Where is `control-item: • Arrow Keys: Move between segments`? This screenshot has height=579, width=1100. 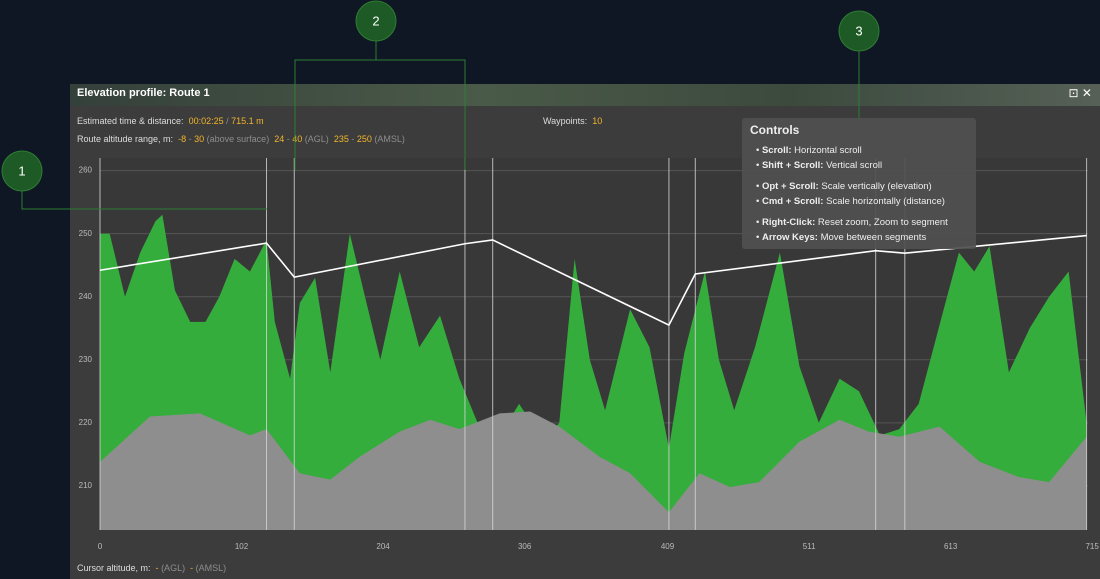 control-item: • Arrow Keys: Move between segments is located at coordinates (841, 237).